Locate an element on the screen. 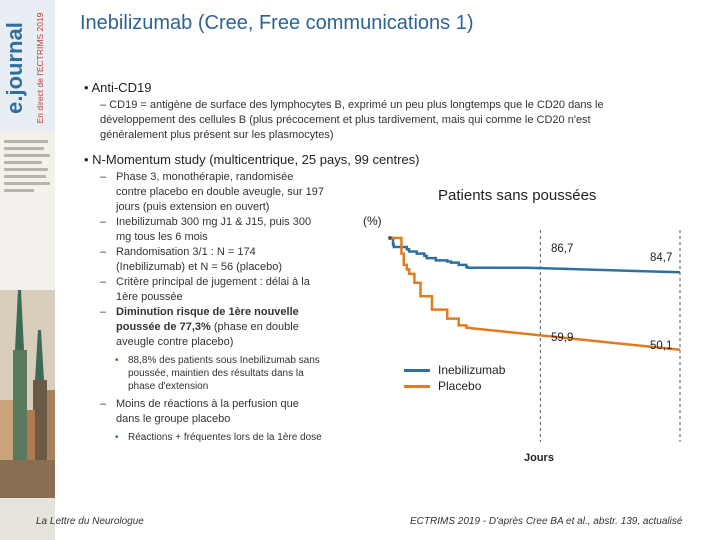  brand-logo: e.journal is located at coordinates (14, 68).